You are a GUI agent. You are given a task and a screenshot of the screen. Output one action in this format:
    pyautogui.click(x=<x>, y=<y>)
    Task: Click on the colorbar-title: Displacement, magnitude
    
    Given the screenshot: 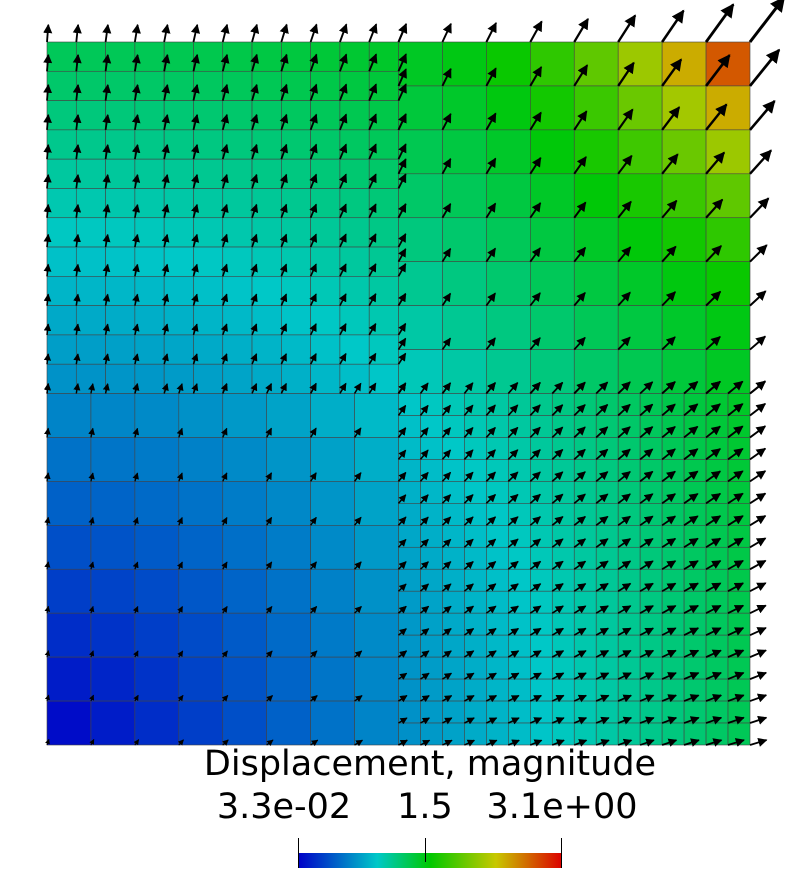 What is the action you would take?
    pyautogui.click(x=430, y=764)
    